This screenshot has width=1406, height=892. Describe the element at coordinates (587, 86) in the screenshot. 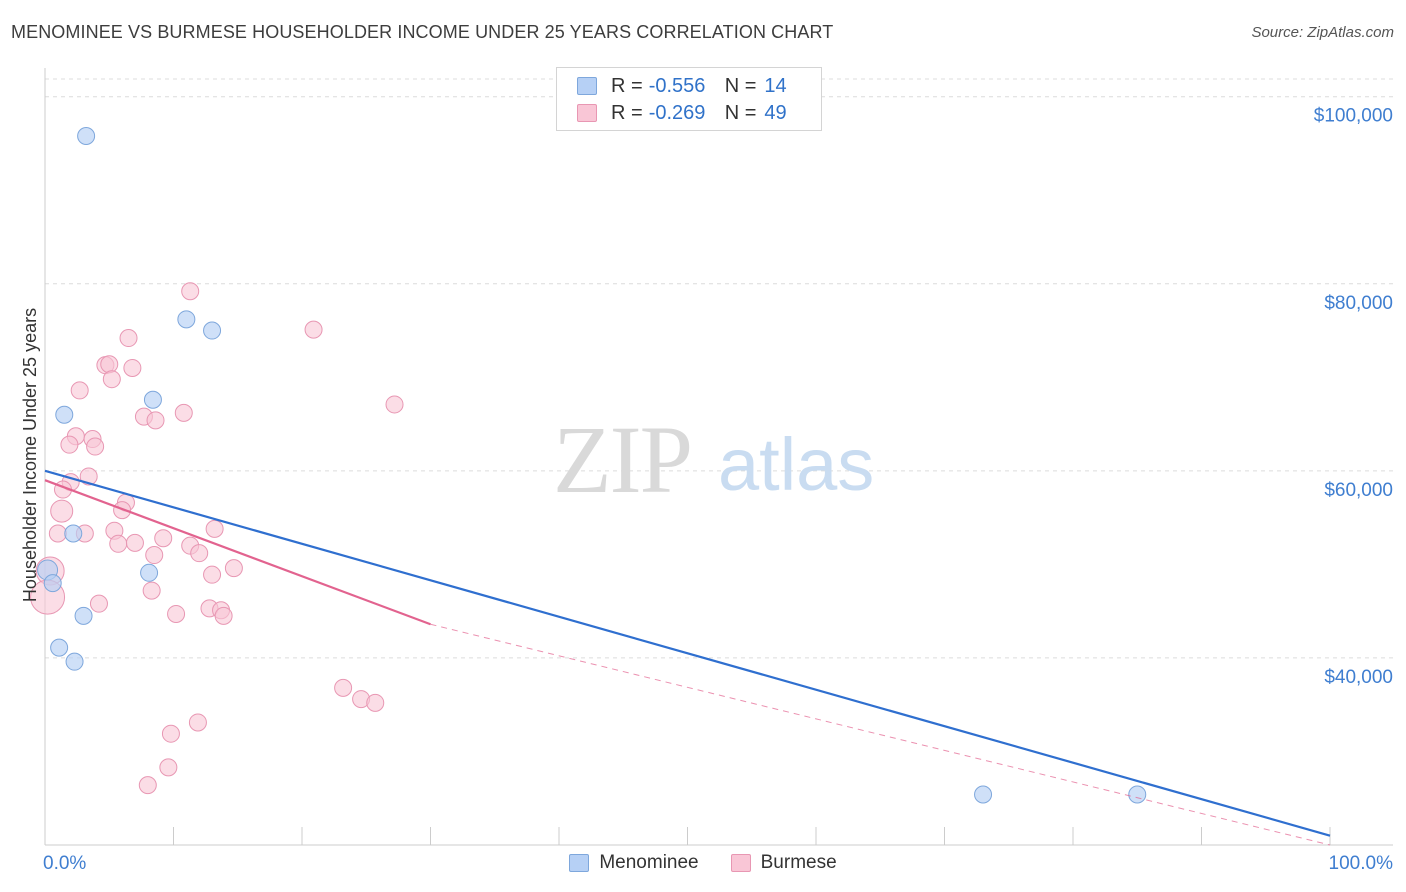

I see `menominee-swatch` at that location.